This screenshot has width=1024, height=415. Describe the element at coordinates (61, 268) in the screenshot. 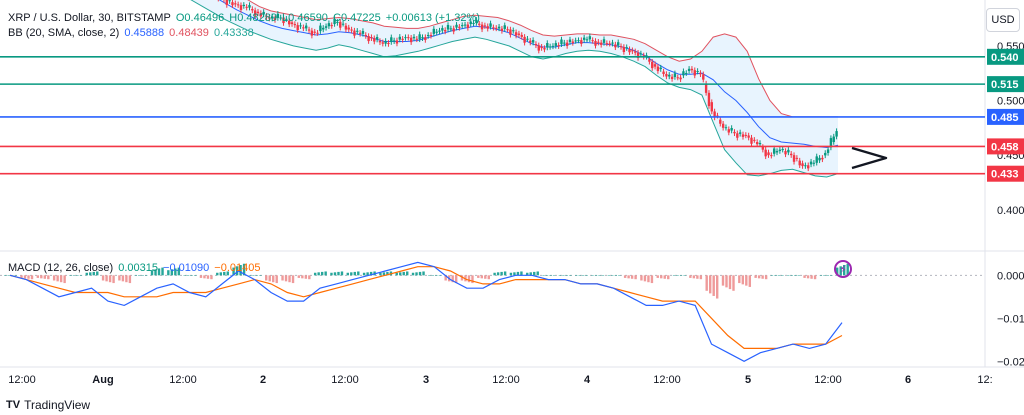

I see `macd-label: MACD (12, 26, close)` at that location.